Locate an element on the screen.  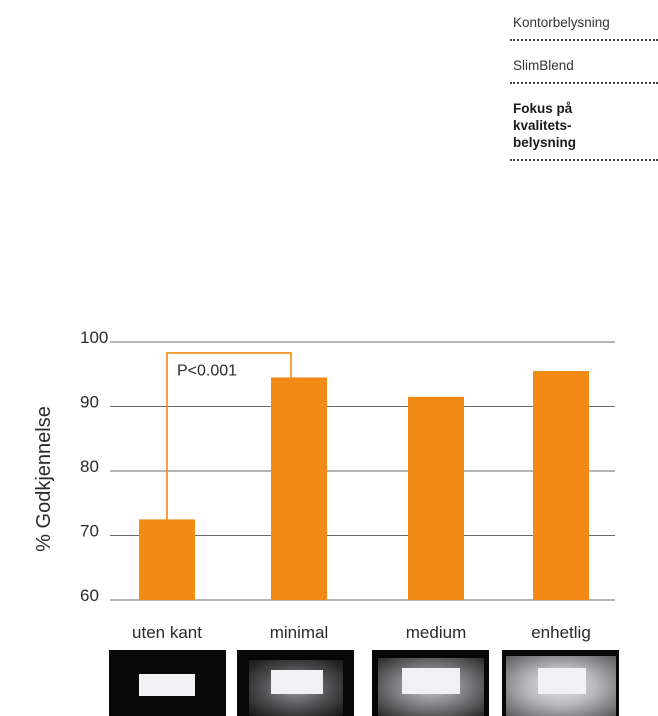
y-tick-label: 100 is located at coordinates (94, 337).